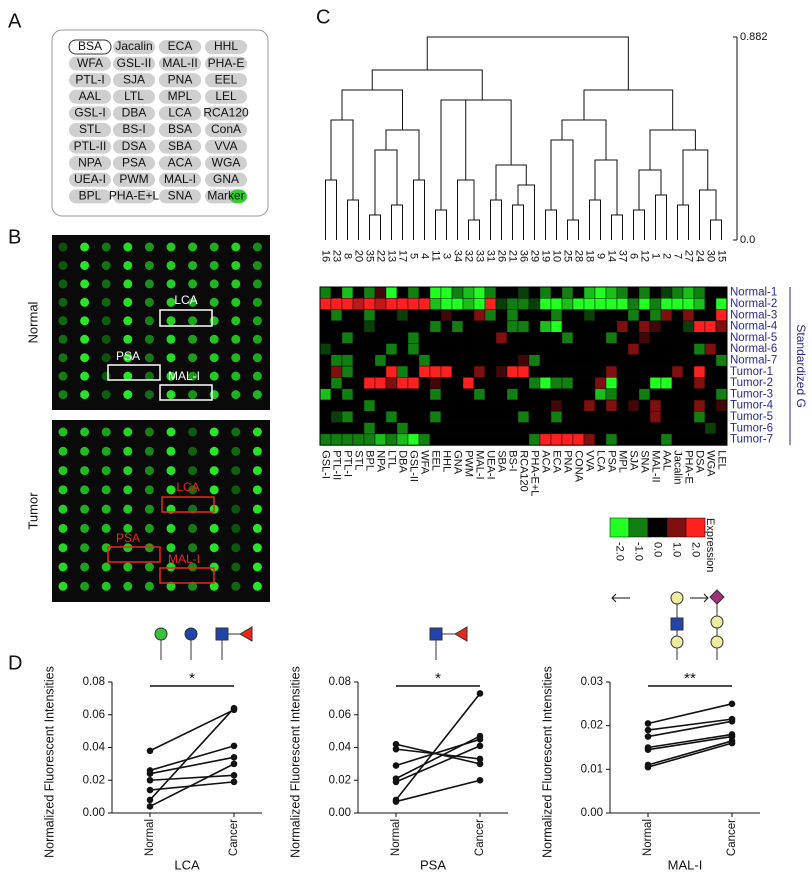 The height and width of the screenshot is (880, 812). Describe the element at coordinates (226, 162) in the screenshot. I see `spot-label: WGA` at that location.